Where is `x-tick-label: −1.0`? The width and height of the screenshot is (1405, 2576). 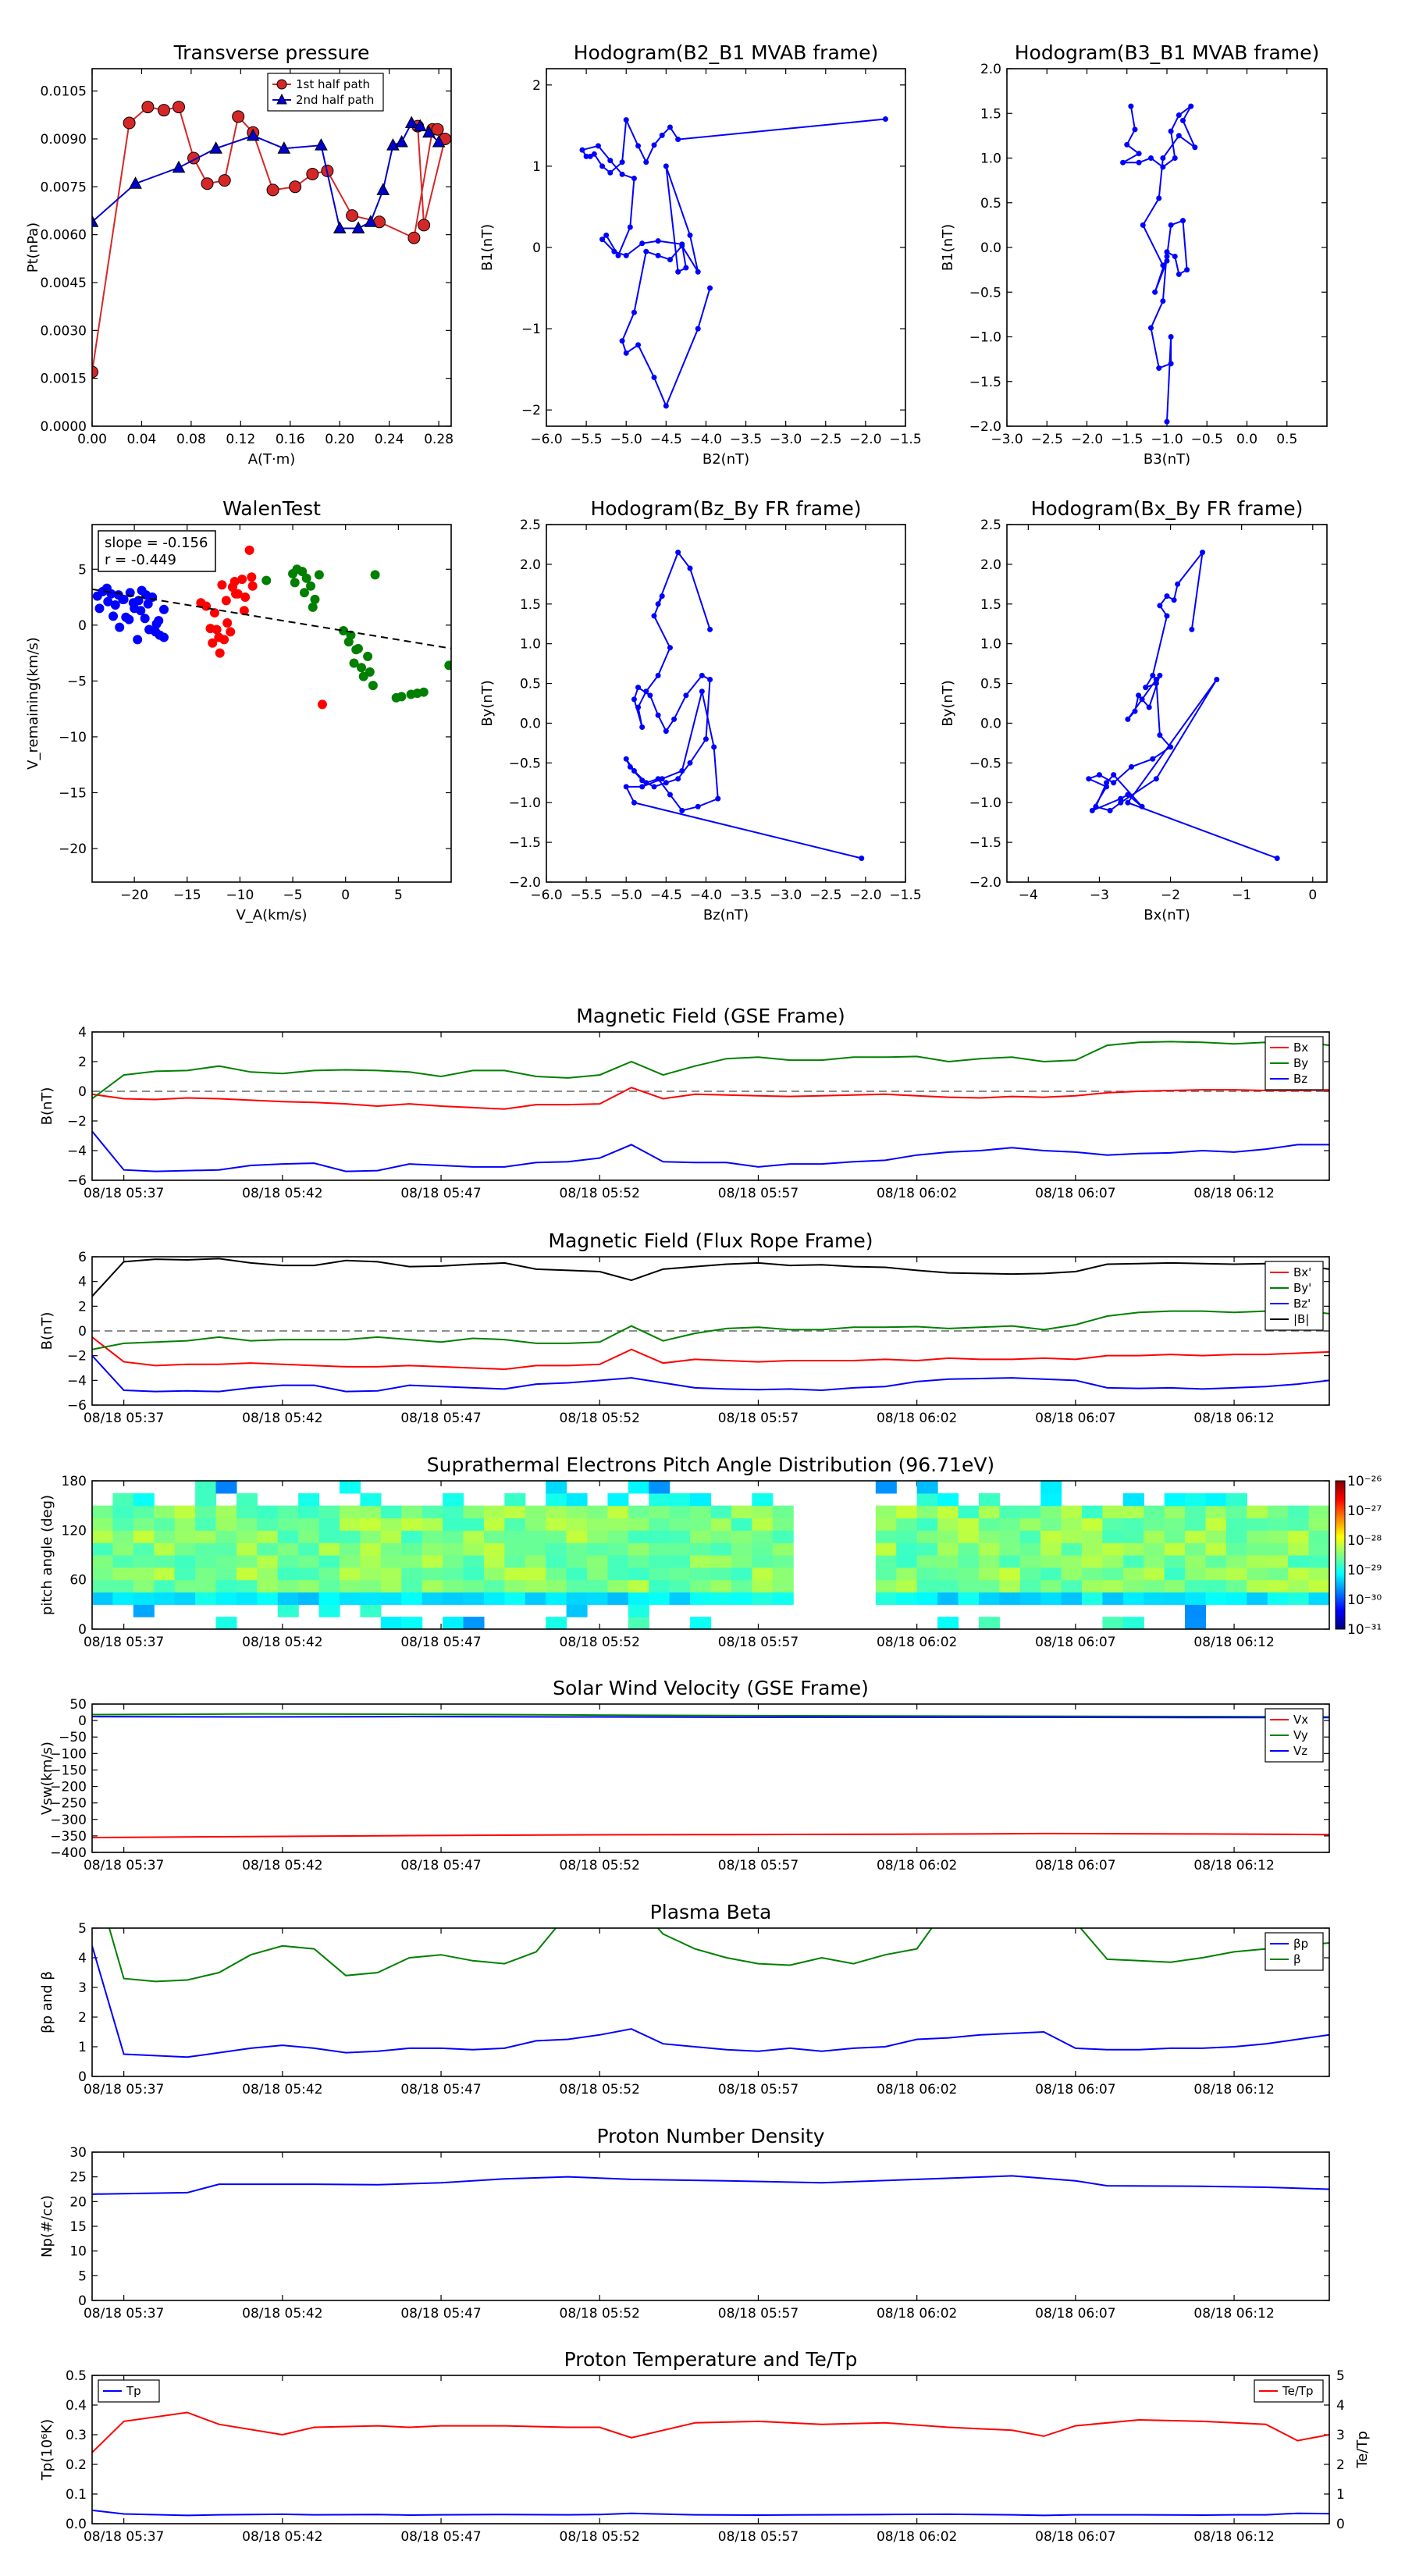
x-tick-label: −1.0 is located at coordinates (1167, 439).